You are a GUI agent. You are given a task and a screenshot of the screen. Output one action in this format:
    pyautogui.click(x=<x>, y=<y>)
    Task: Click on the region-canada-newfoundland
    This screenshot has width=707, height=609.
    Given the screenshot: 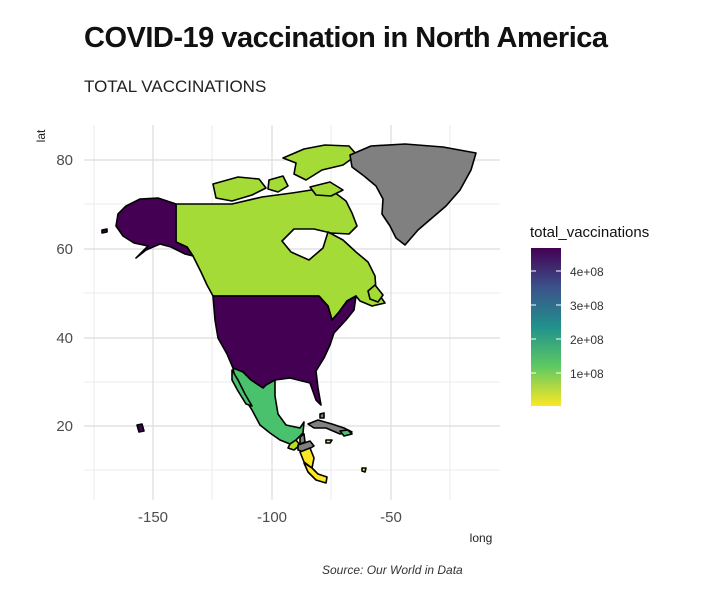 What is the action you would take?
    pyautogui.click(x=375, y=293)
    